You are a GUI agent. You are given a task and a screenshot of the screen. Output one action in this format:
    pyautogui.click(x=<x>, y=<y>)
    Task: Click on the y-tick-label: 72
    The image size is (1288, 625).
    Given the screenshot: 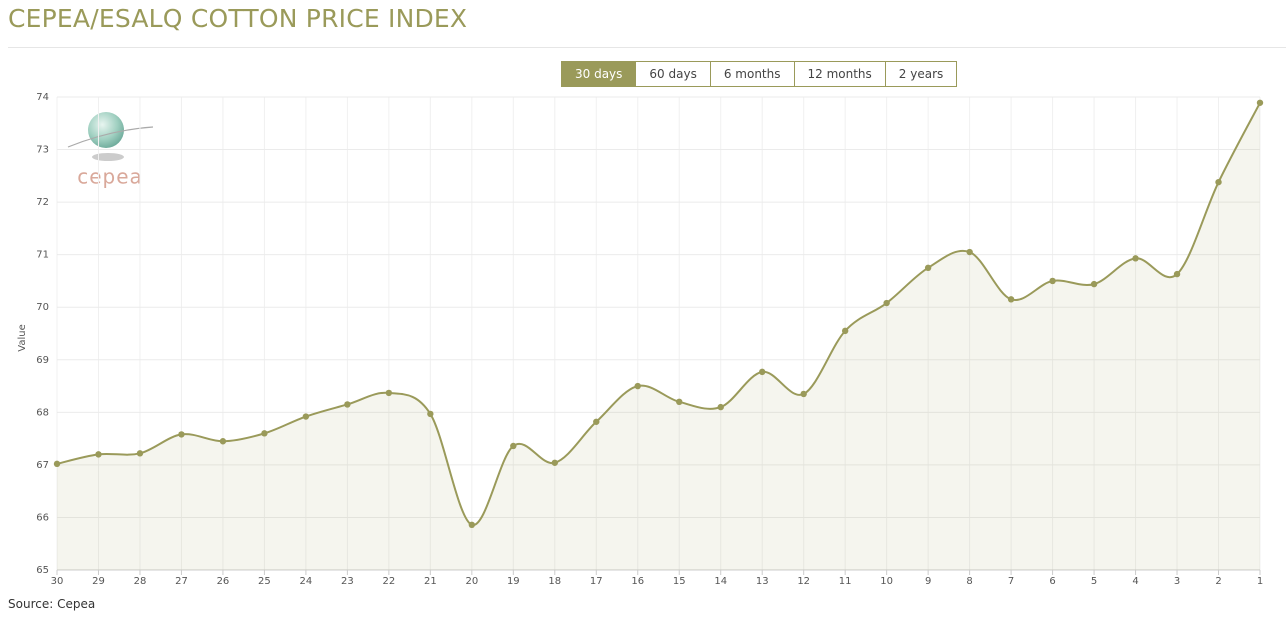 What is the action you would take?
    pyautogui.click(x=42, y=202)
    